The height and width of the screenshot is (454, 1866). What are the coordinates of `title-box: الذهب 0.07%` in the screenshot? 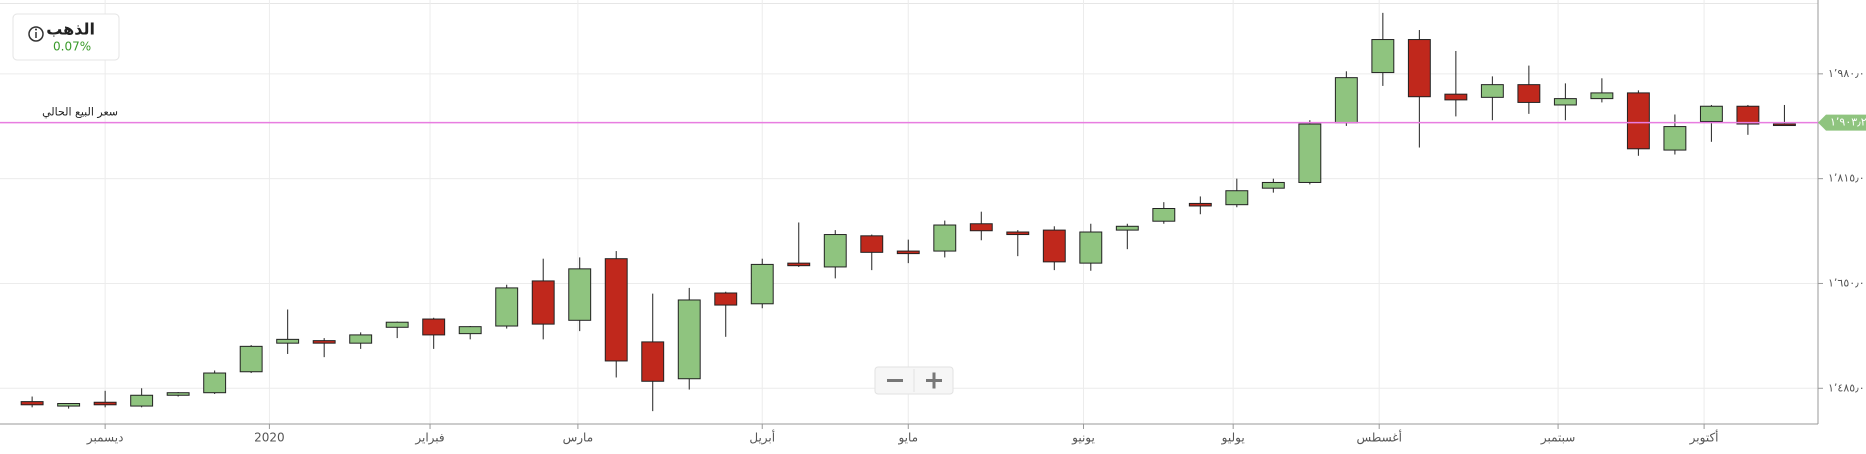 It's located at (66, 37).